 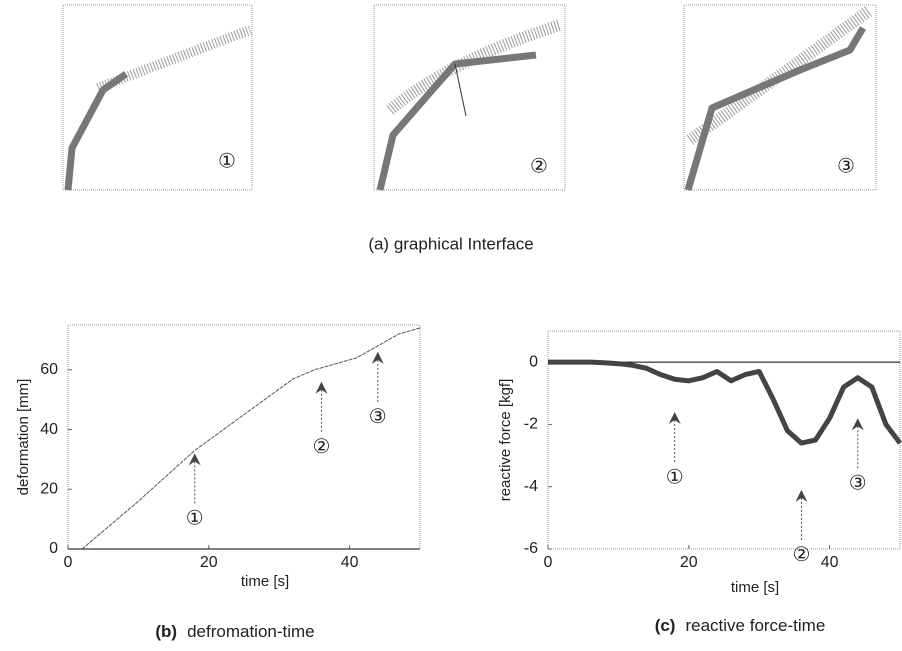 I want to click on y-tick-label: -4, so click(x=531, y=486).